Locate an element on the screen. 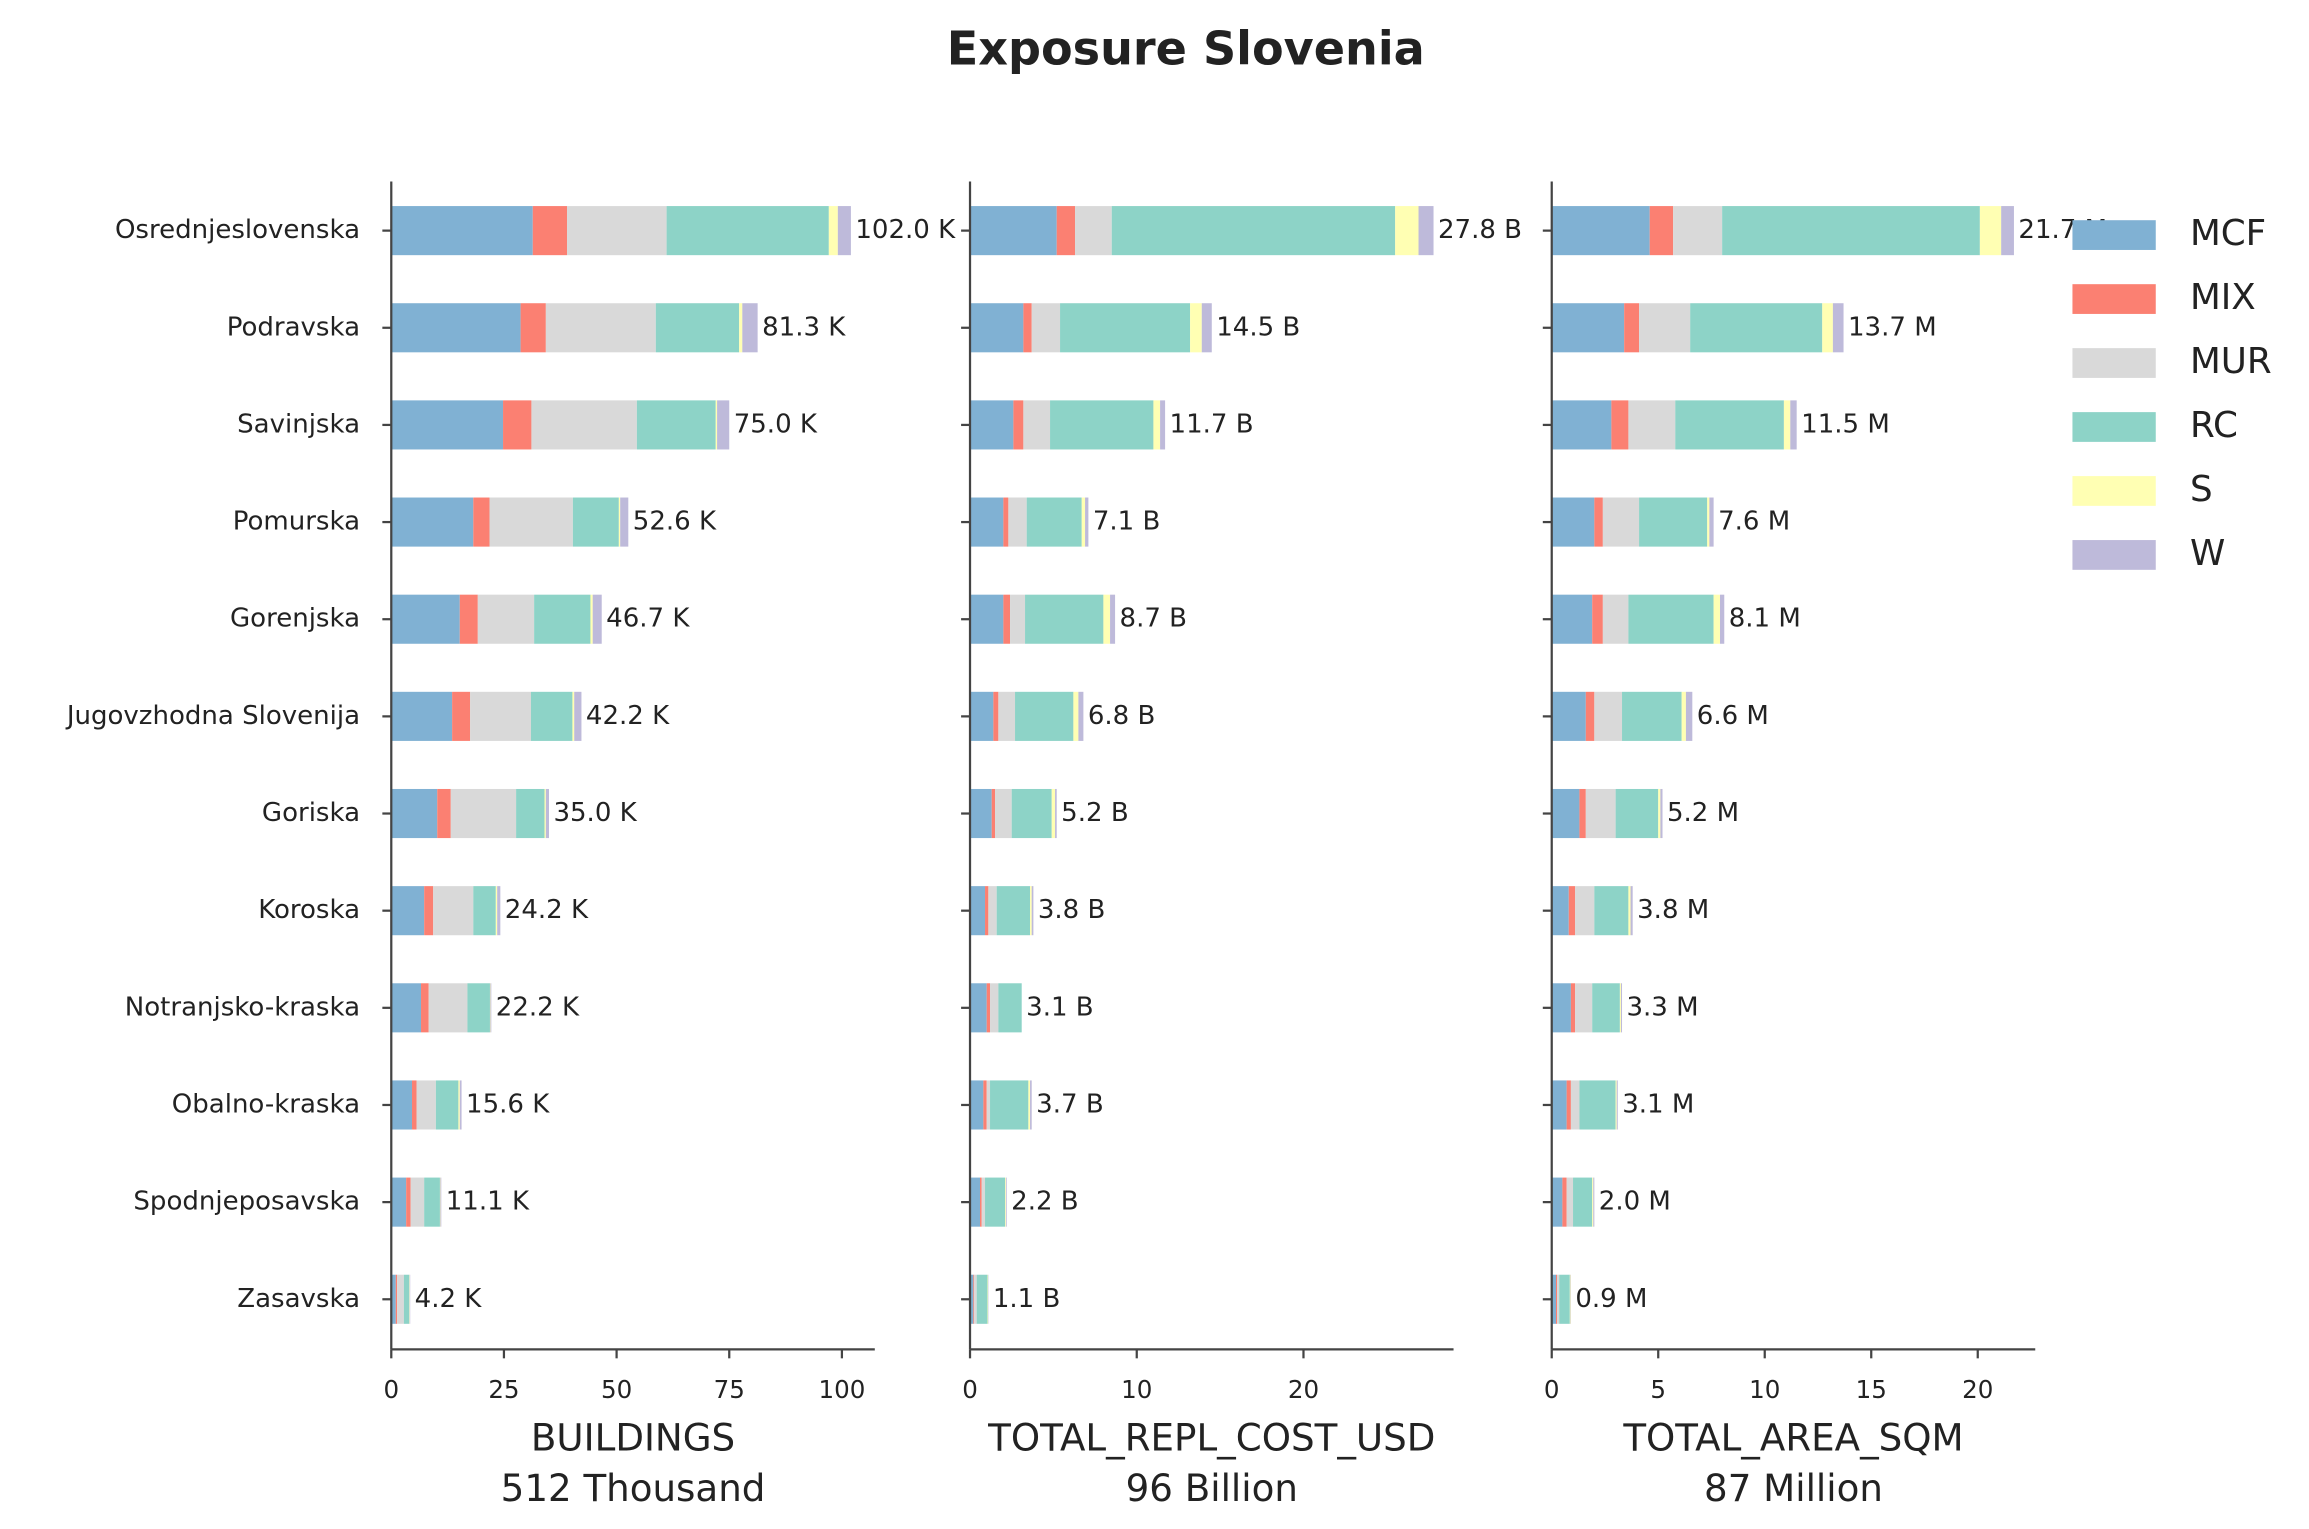 This screenshot has height=1529, width=2309. x-tick-label: 5 is located at coordinates (1658, 1389).